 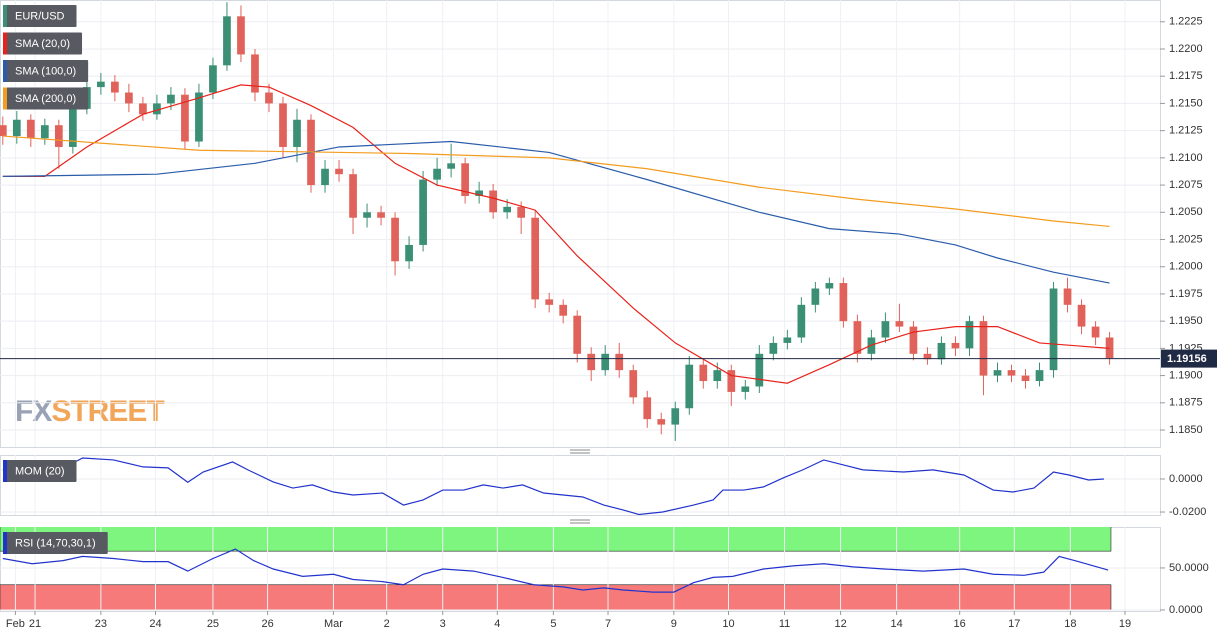 What do you see at coordinates (784, 624) in the screenshot?
I see `x-tick-label: 11` at bounding box center [784, 624].